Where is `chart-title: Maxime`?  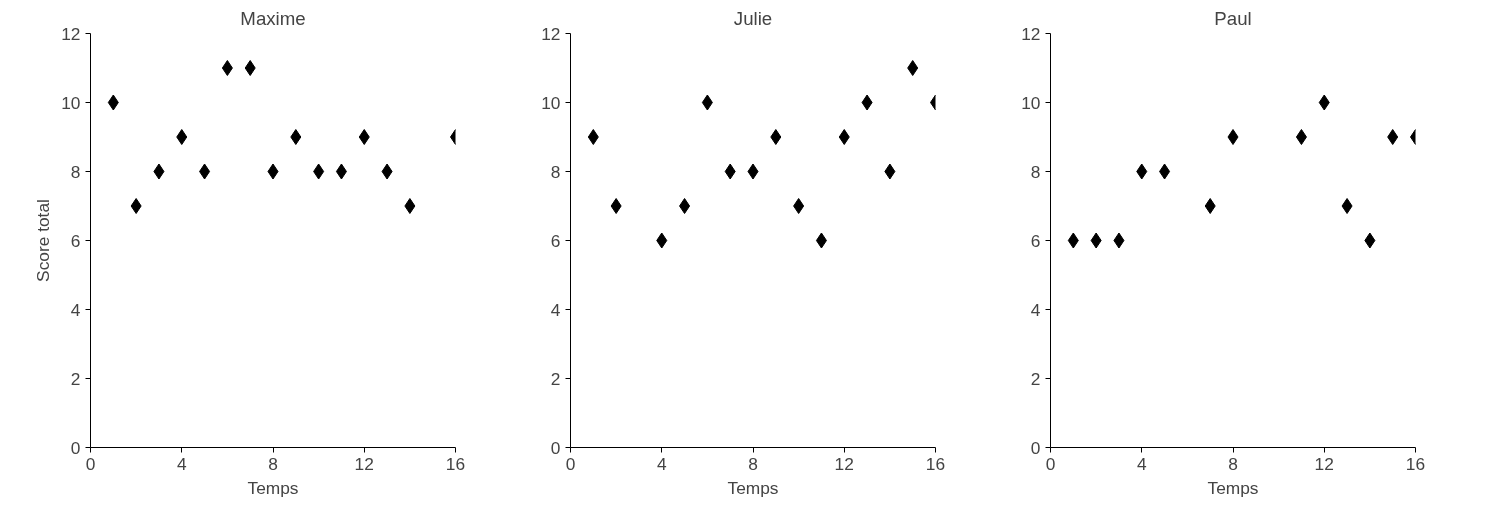 chart-title: Maxime is located at coordinates (273, 18).